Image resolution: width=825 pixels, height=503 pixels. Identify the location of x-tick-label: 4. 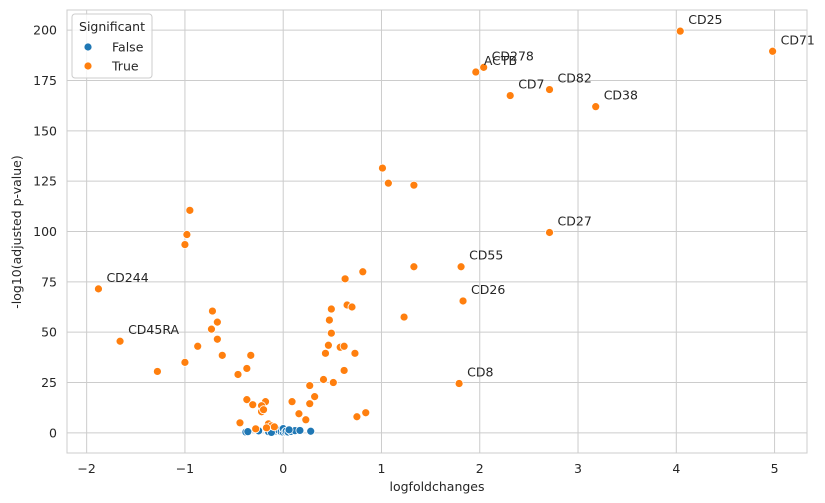
(676, 468).